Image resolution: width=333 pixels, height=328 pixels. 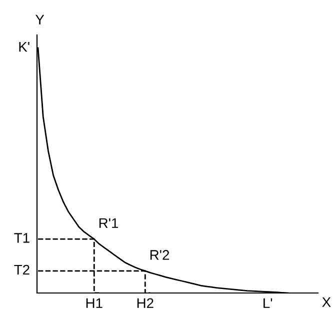 What do you see at coordinates (94, 303) in the screenshot?
I see `x-tick-label: H1` at bounding box center [94, 303].